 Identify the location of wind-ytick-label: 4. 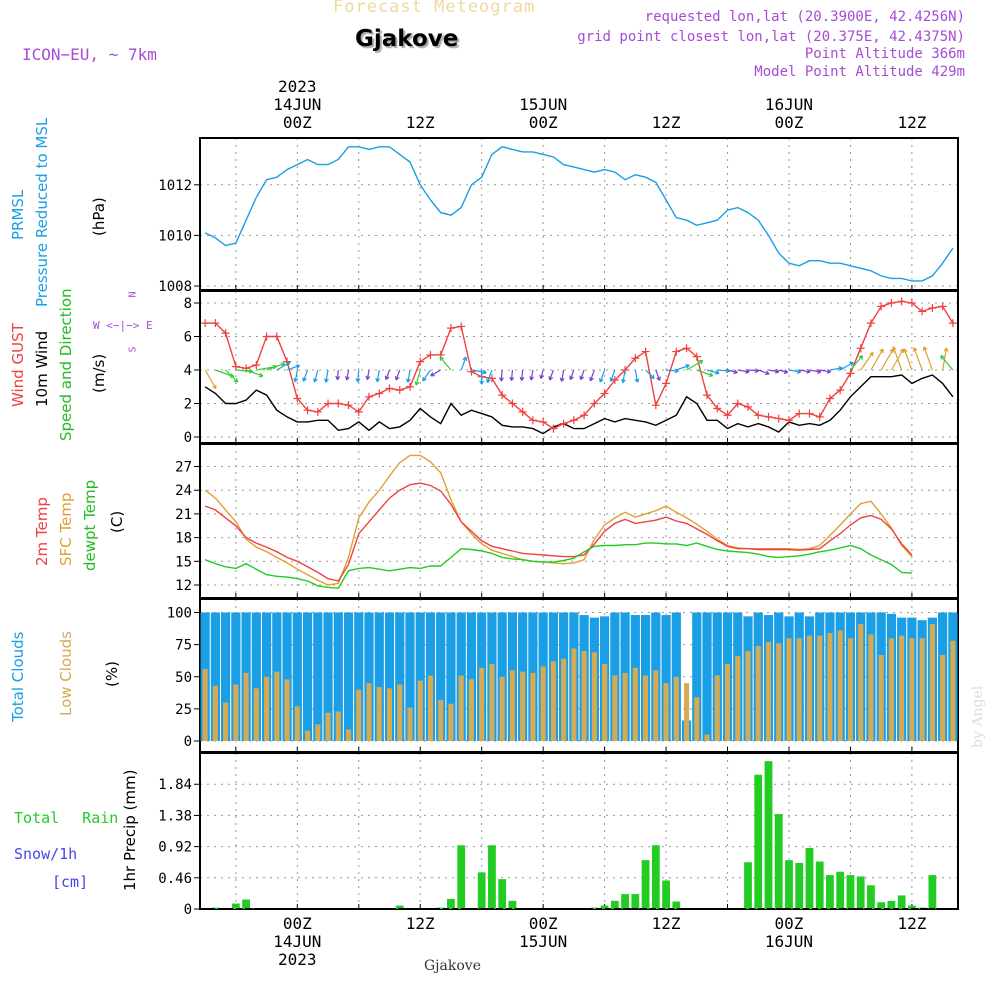
(188, 371).